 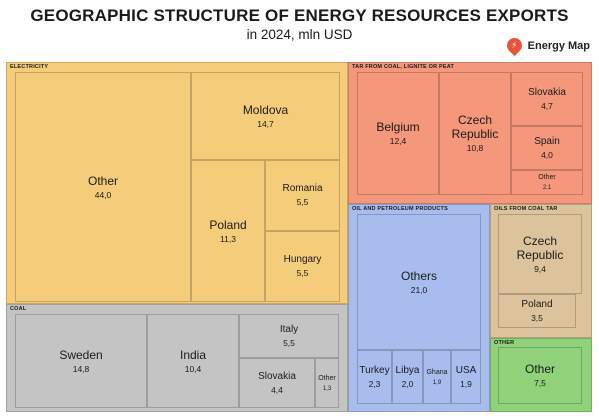 I want to click on treemap-tile-others: Others 21,0, so click(x=419, y=282).